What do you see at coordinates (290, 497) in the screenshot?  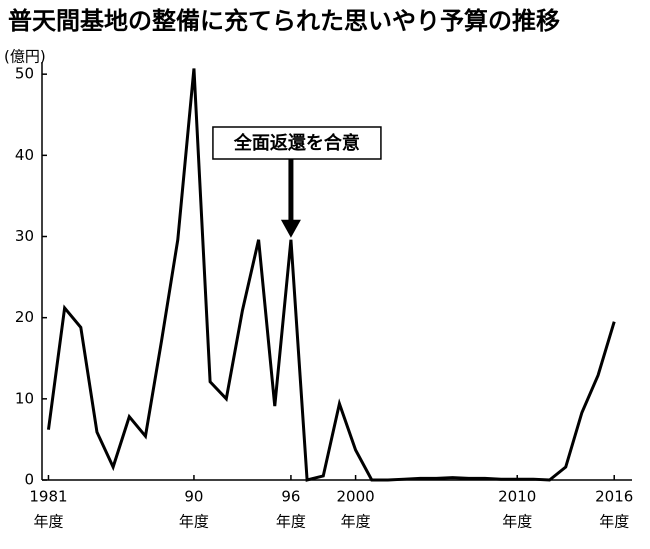 I see `x-tick-label: 96` at bounding box center [290, 497].